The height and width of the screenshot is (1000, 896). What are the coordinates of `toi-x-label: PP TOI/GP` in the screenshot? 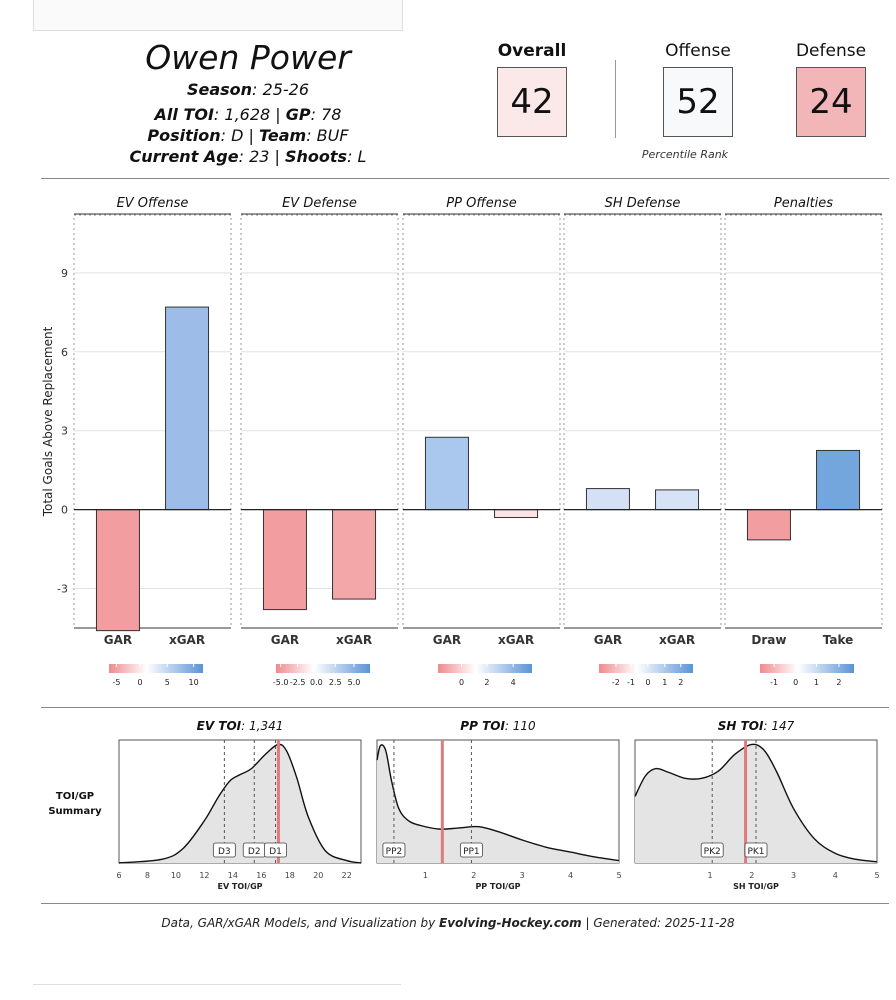 It's located at (497, 886).